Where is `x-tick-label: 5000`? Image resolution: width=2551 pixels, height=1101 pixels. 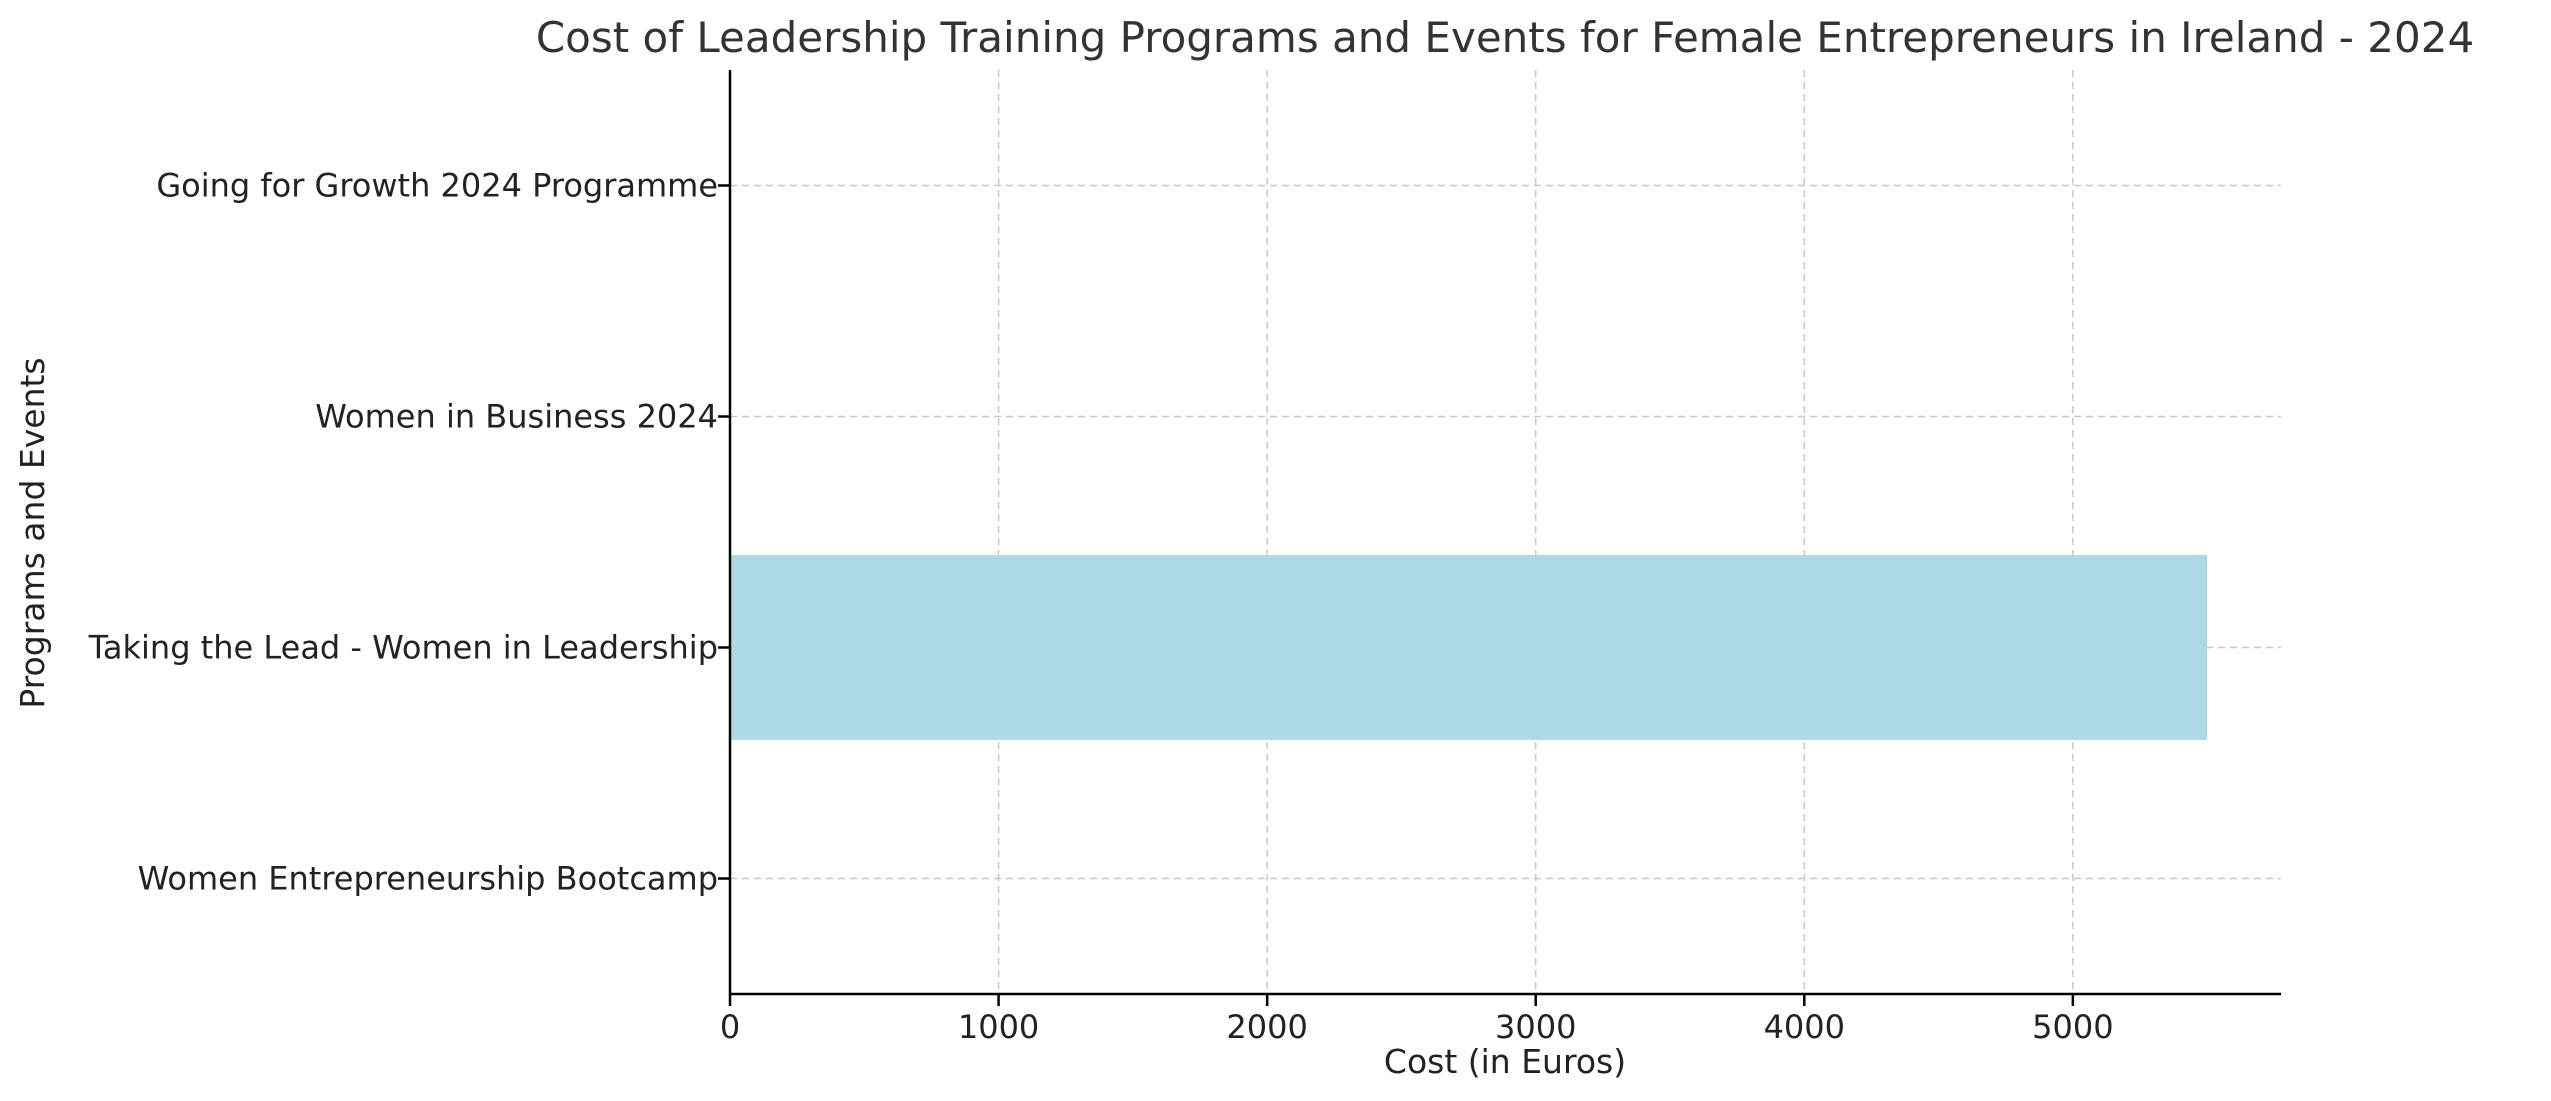 x-tick-label: 5000 is located at coordinates (2072, 1027).